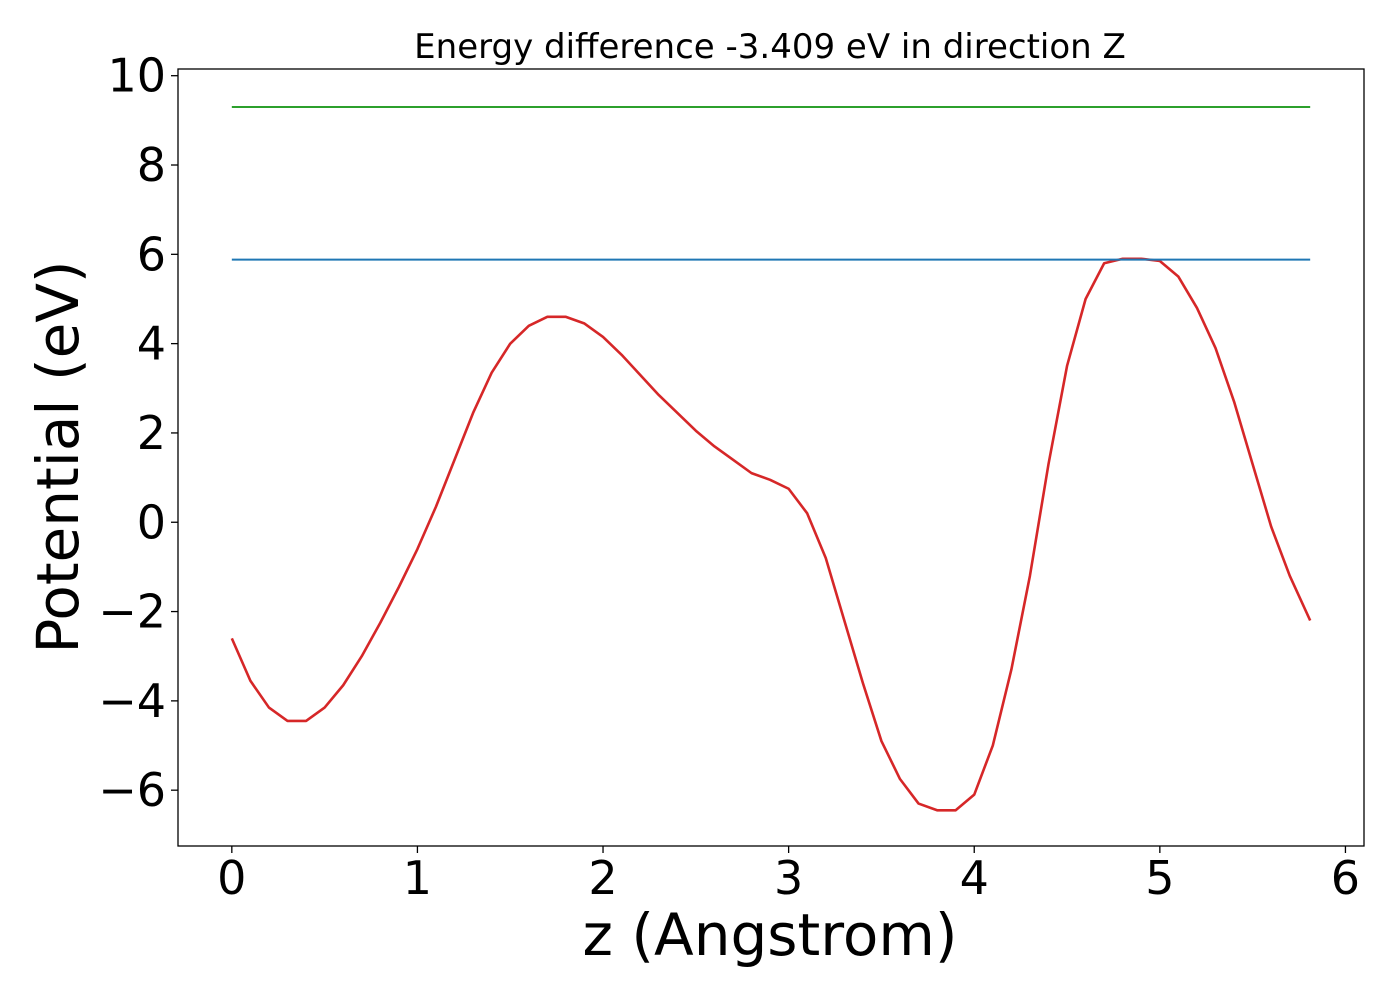 This screenshot has width=1400, height=1000. I want to click on y-tick-label: 8, so click(151, 165).